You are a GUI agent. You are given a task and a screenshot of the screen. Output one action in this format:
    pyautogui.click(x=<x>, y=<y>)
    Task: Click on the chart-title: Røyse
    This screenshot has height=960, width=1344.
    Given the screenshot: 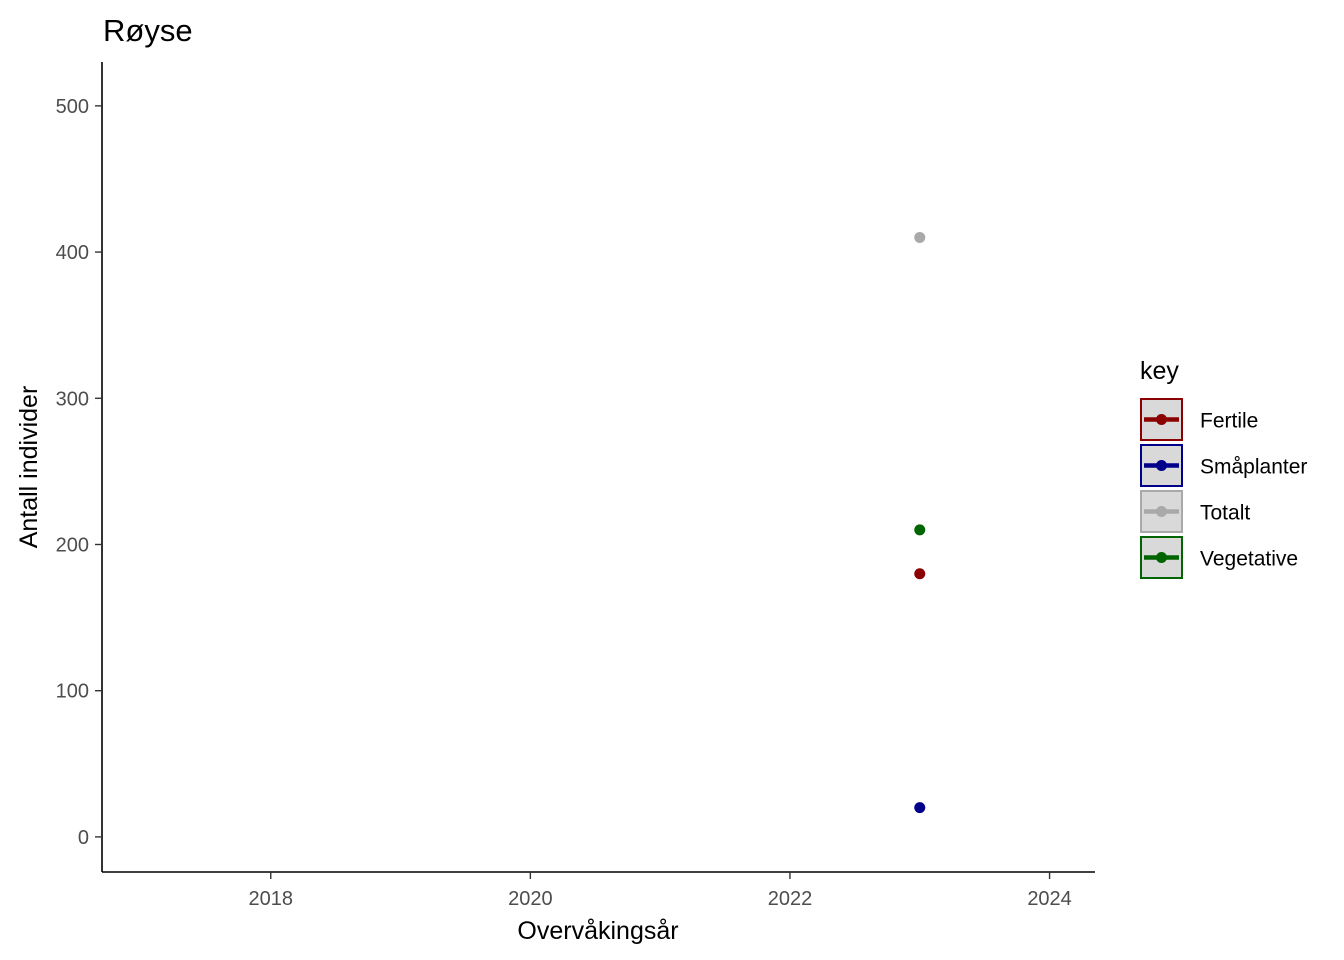 What is the action you would take?
    pyautogui.click(x=148, y=30)
    